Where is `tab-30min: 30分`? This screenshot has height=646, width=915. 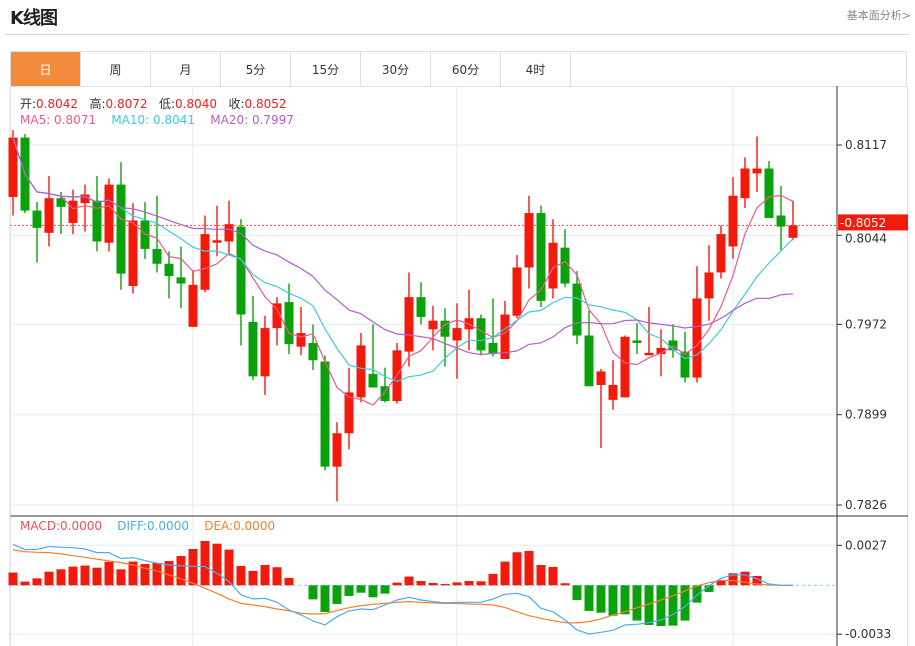 tab-30min: 30分 is located at coordinates (396, 69).